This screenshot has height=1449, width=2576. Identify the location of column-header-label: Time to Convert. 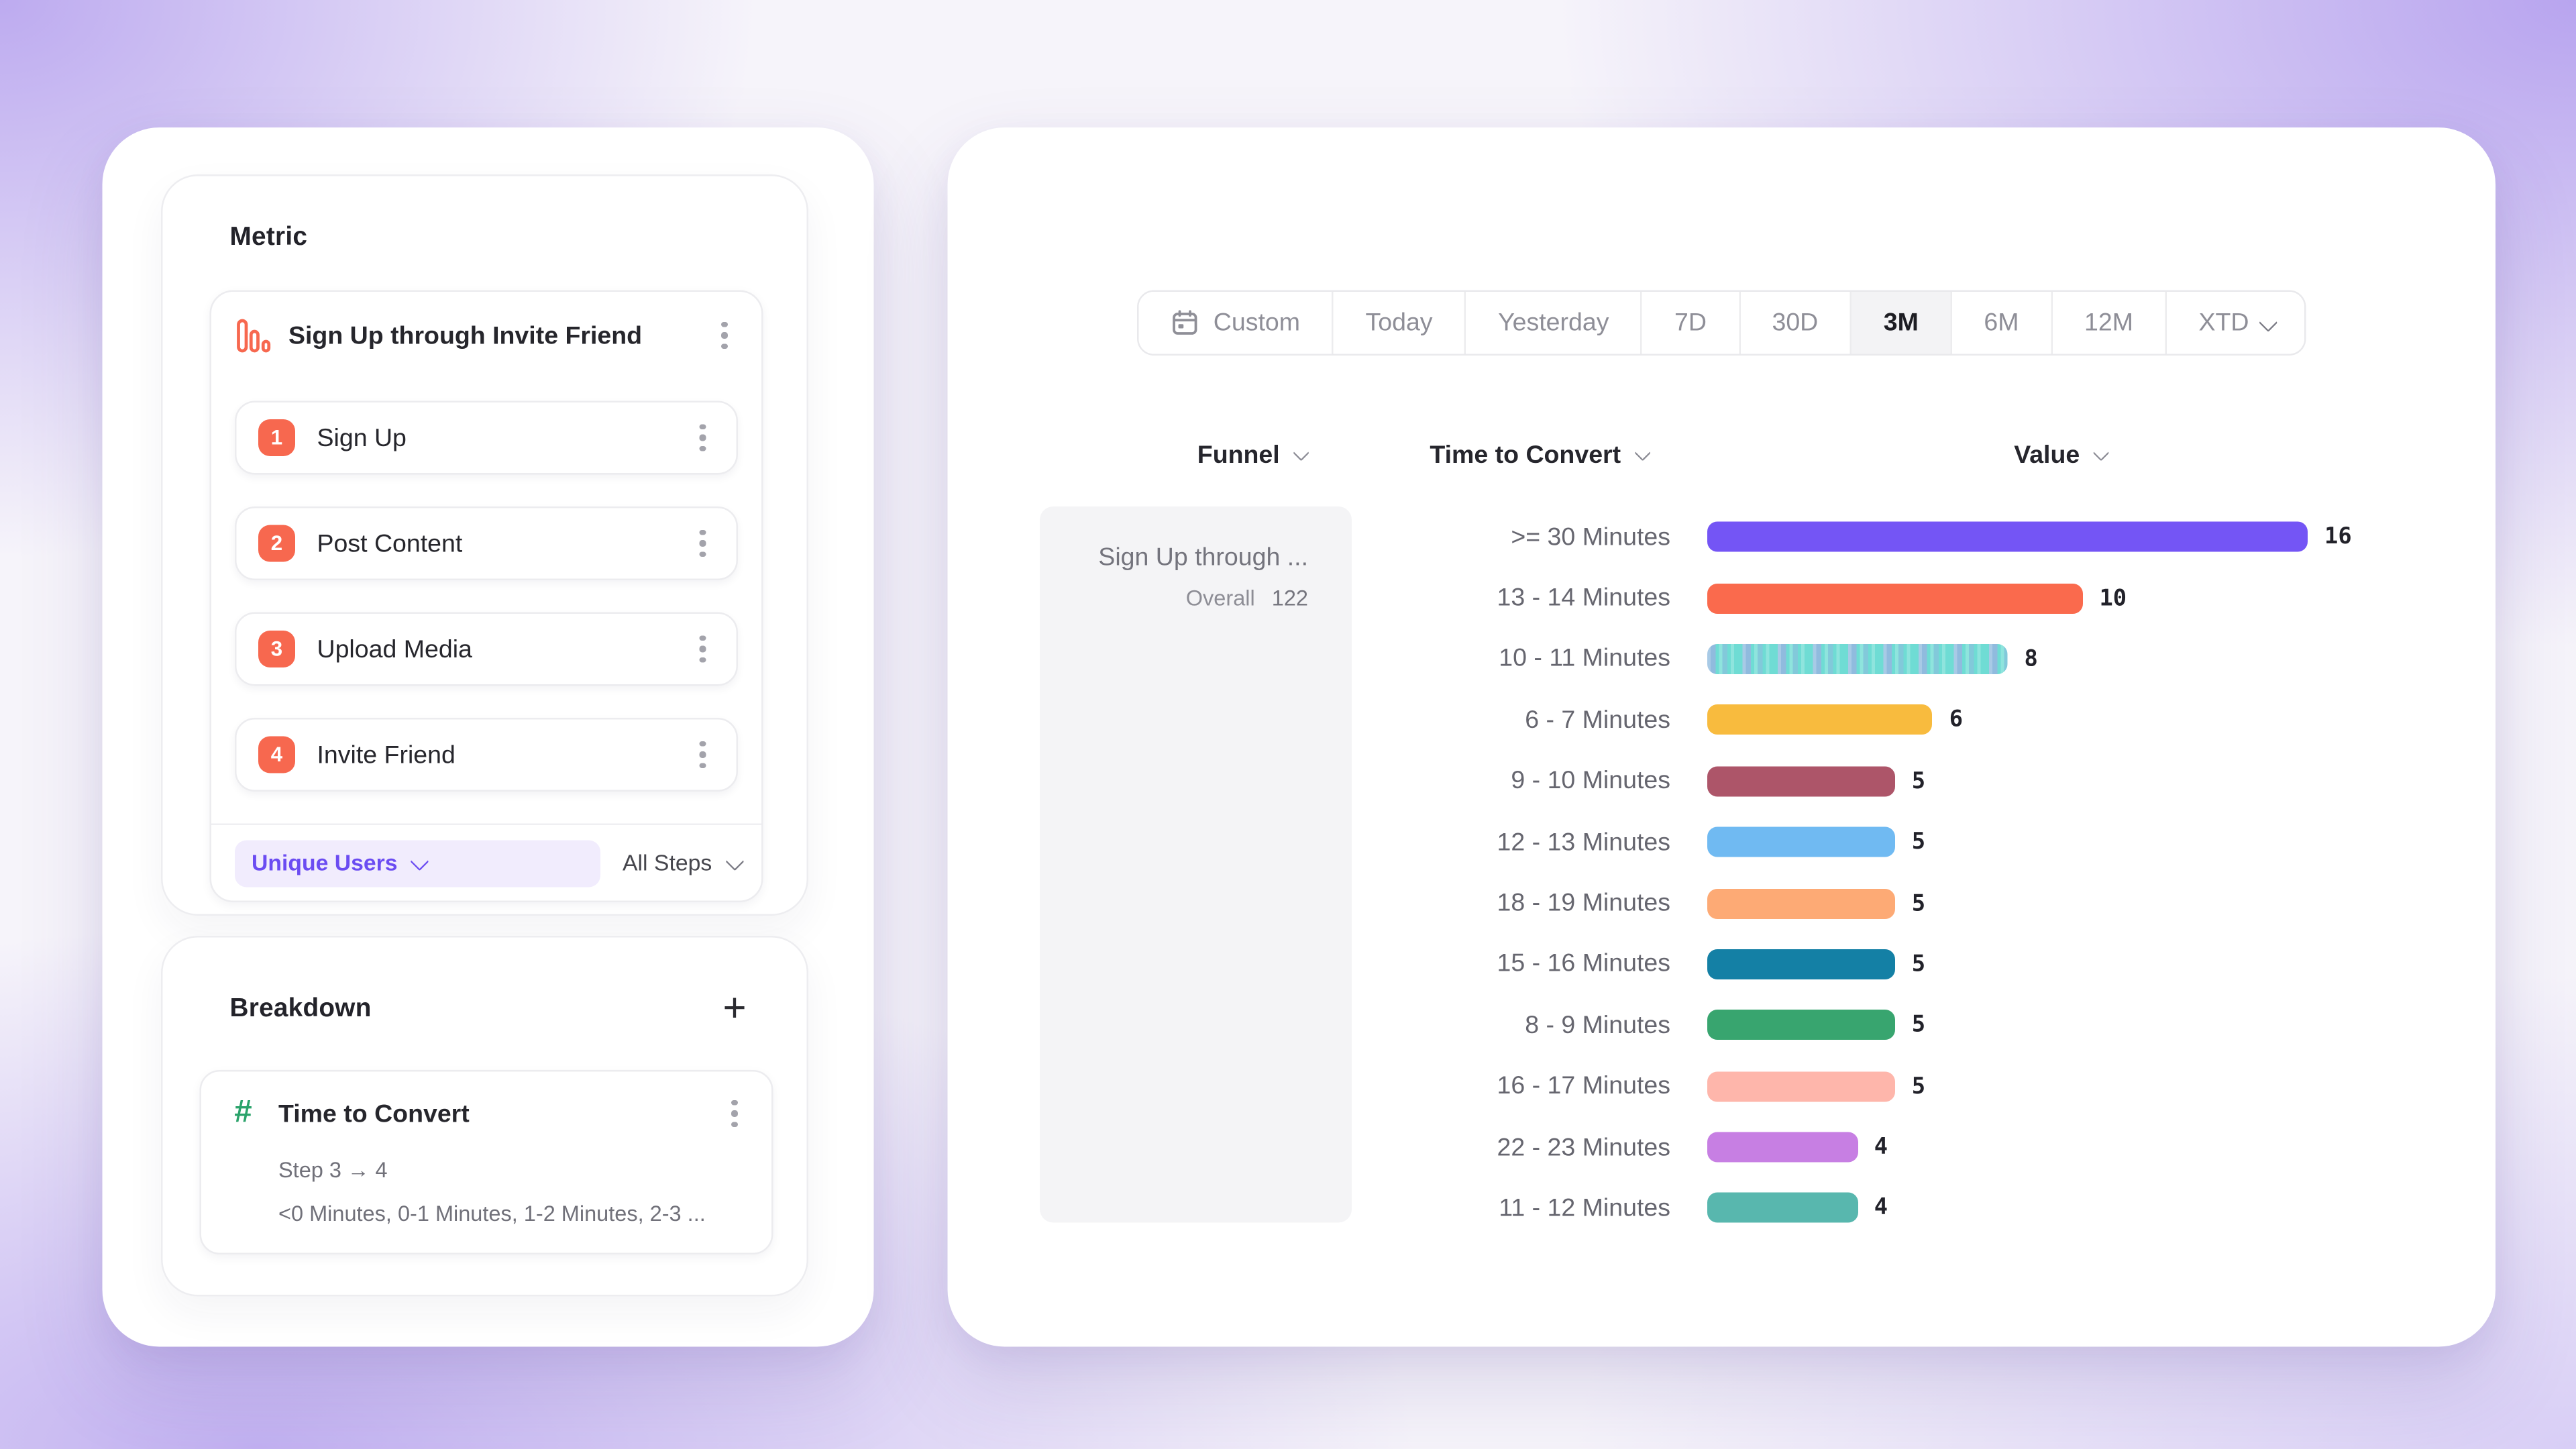
(1525, 455).